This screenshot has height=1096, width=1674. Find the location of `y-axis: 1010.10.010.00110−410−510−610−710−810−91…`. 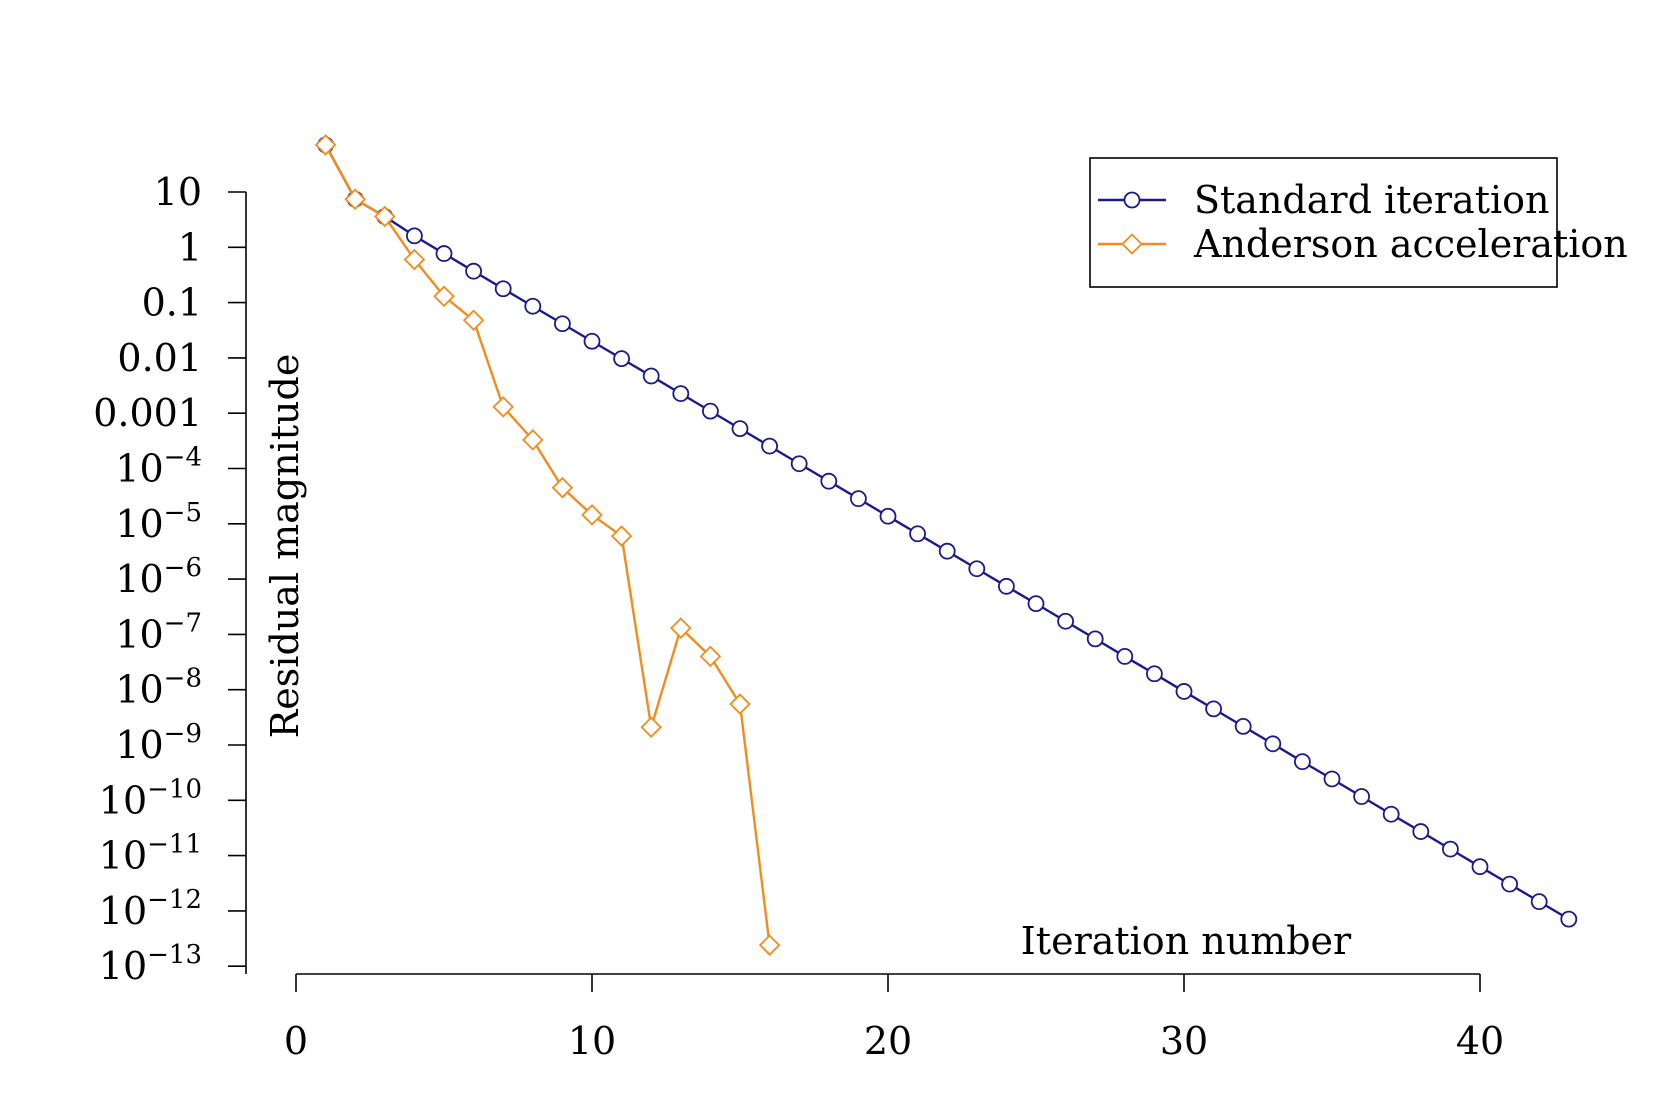

y-axis: 1010.10.010.00110−410−510−610−710−810−91… is located at coordinates (170, 579).